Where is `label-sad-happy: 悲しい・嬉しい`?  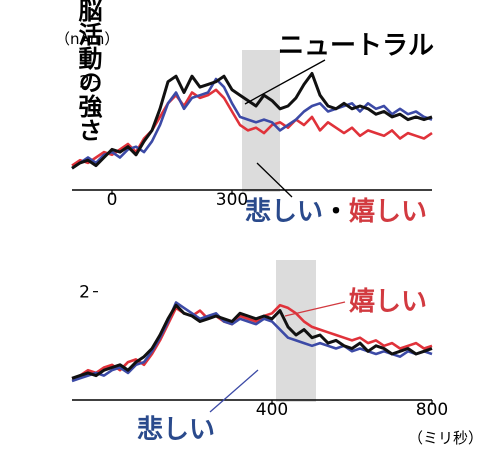
label-sad-happy: 悲しい・嬉しい is located at coordinates (336, 211).